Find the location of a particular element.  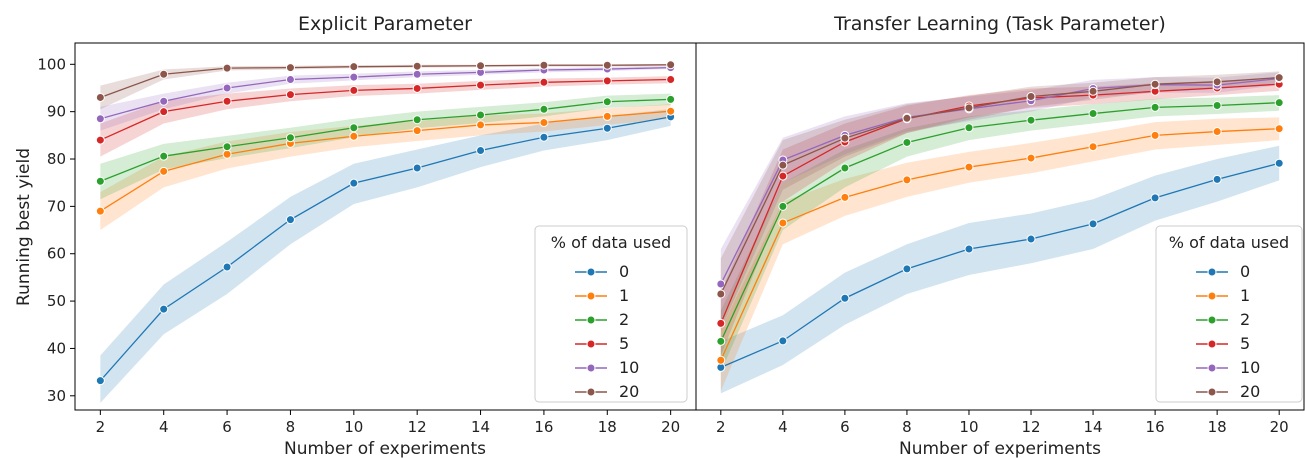

y-tick-label: 50 is located at coordinates (56, 301).